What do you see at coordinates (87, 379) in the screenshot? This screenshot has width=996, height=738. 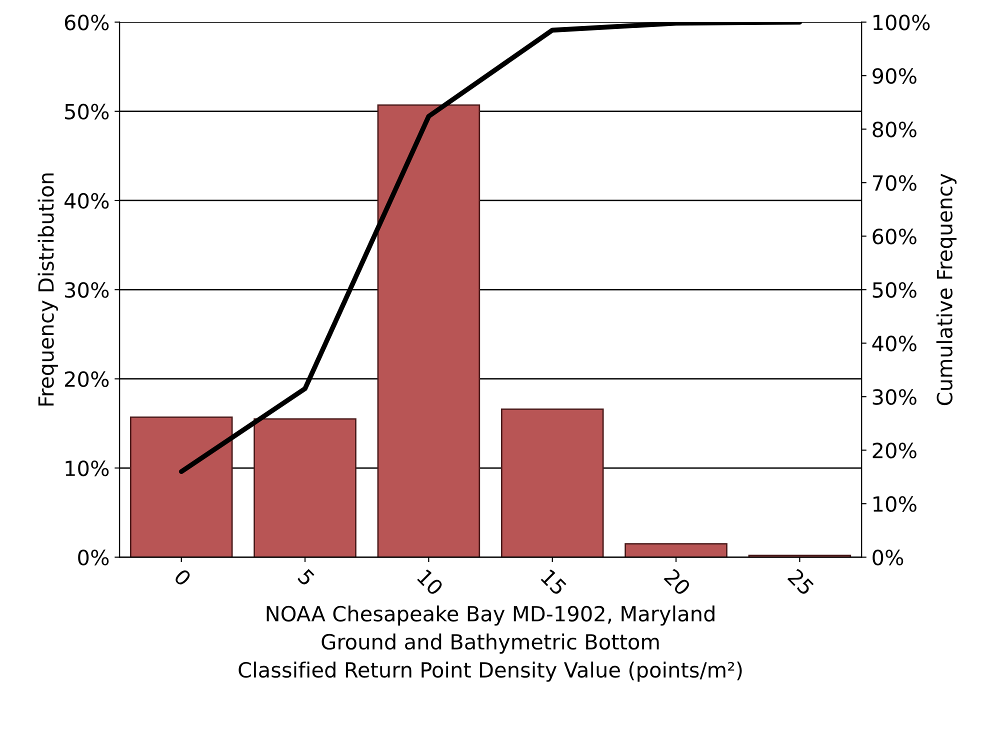 I see `y-tick-label: 20%` at bounding box center [87, 379].